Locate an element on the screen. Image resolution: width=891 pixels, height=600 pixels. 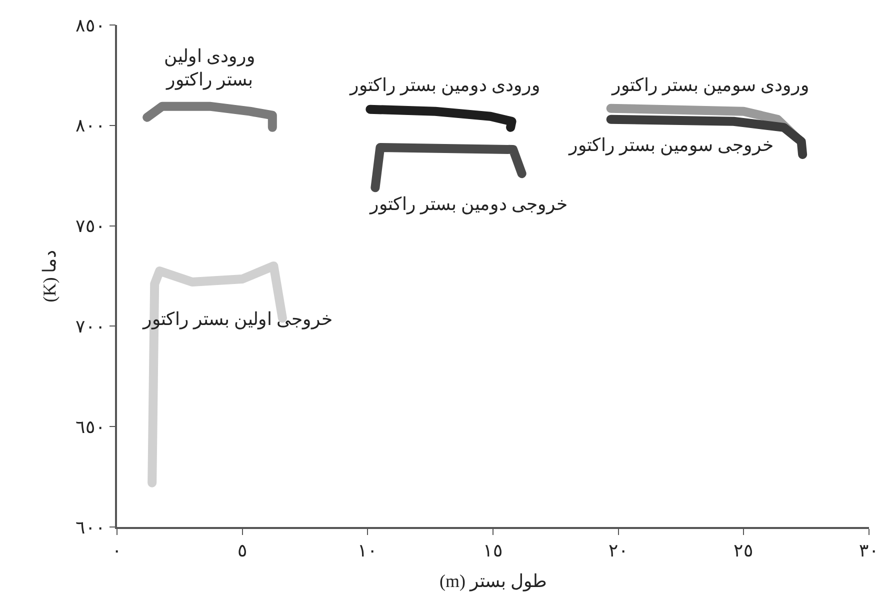
y-tick-label: ٨٠٠ is located at coordinates (91, 126).